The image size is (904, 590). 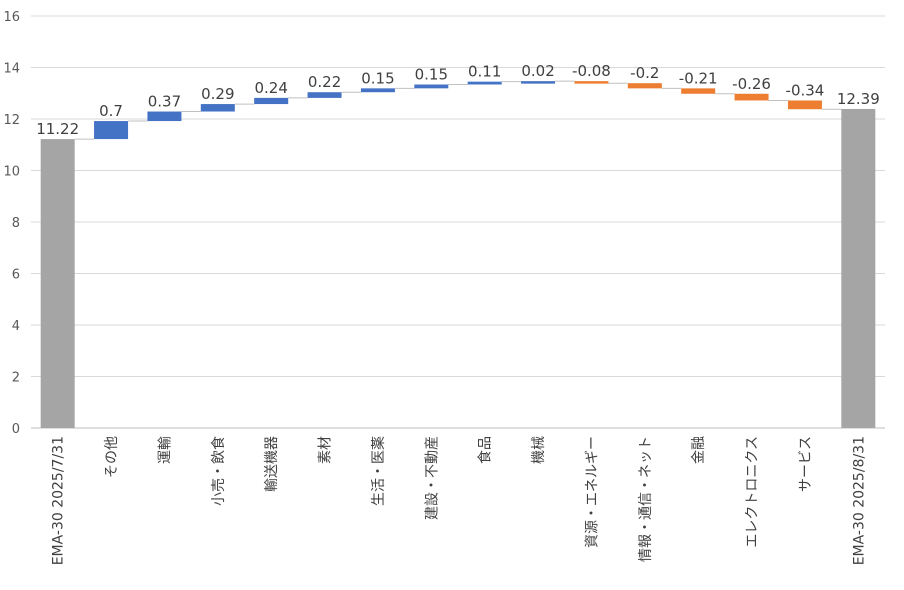 I want to click on data-label: 11.22, so click(x=57, y=129).